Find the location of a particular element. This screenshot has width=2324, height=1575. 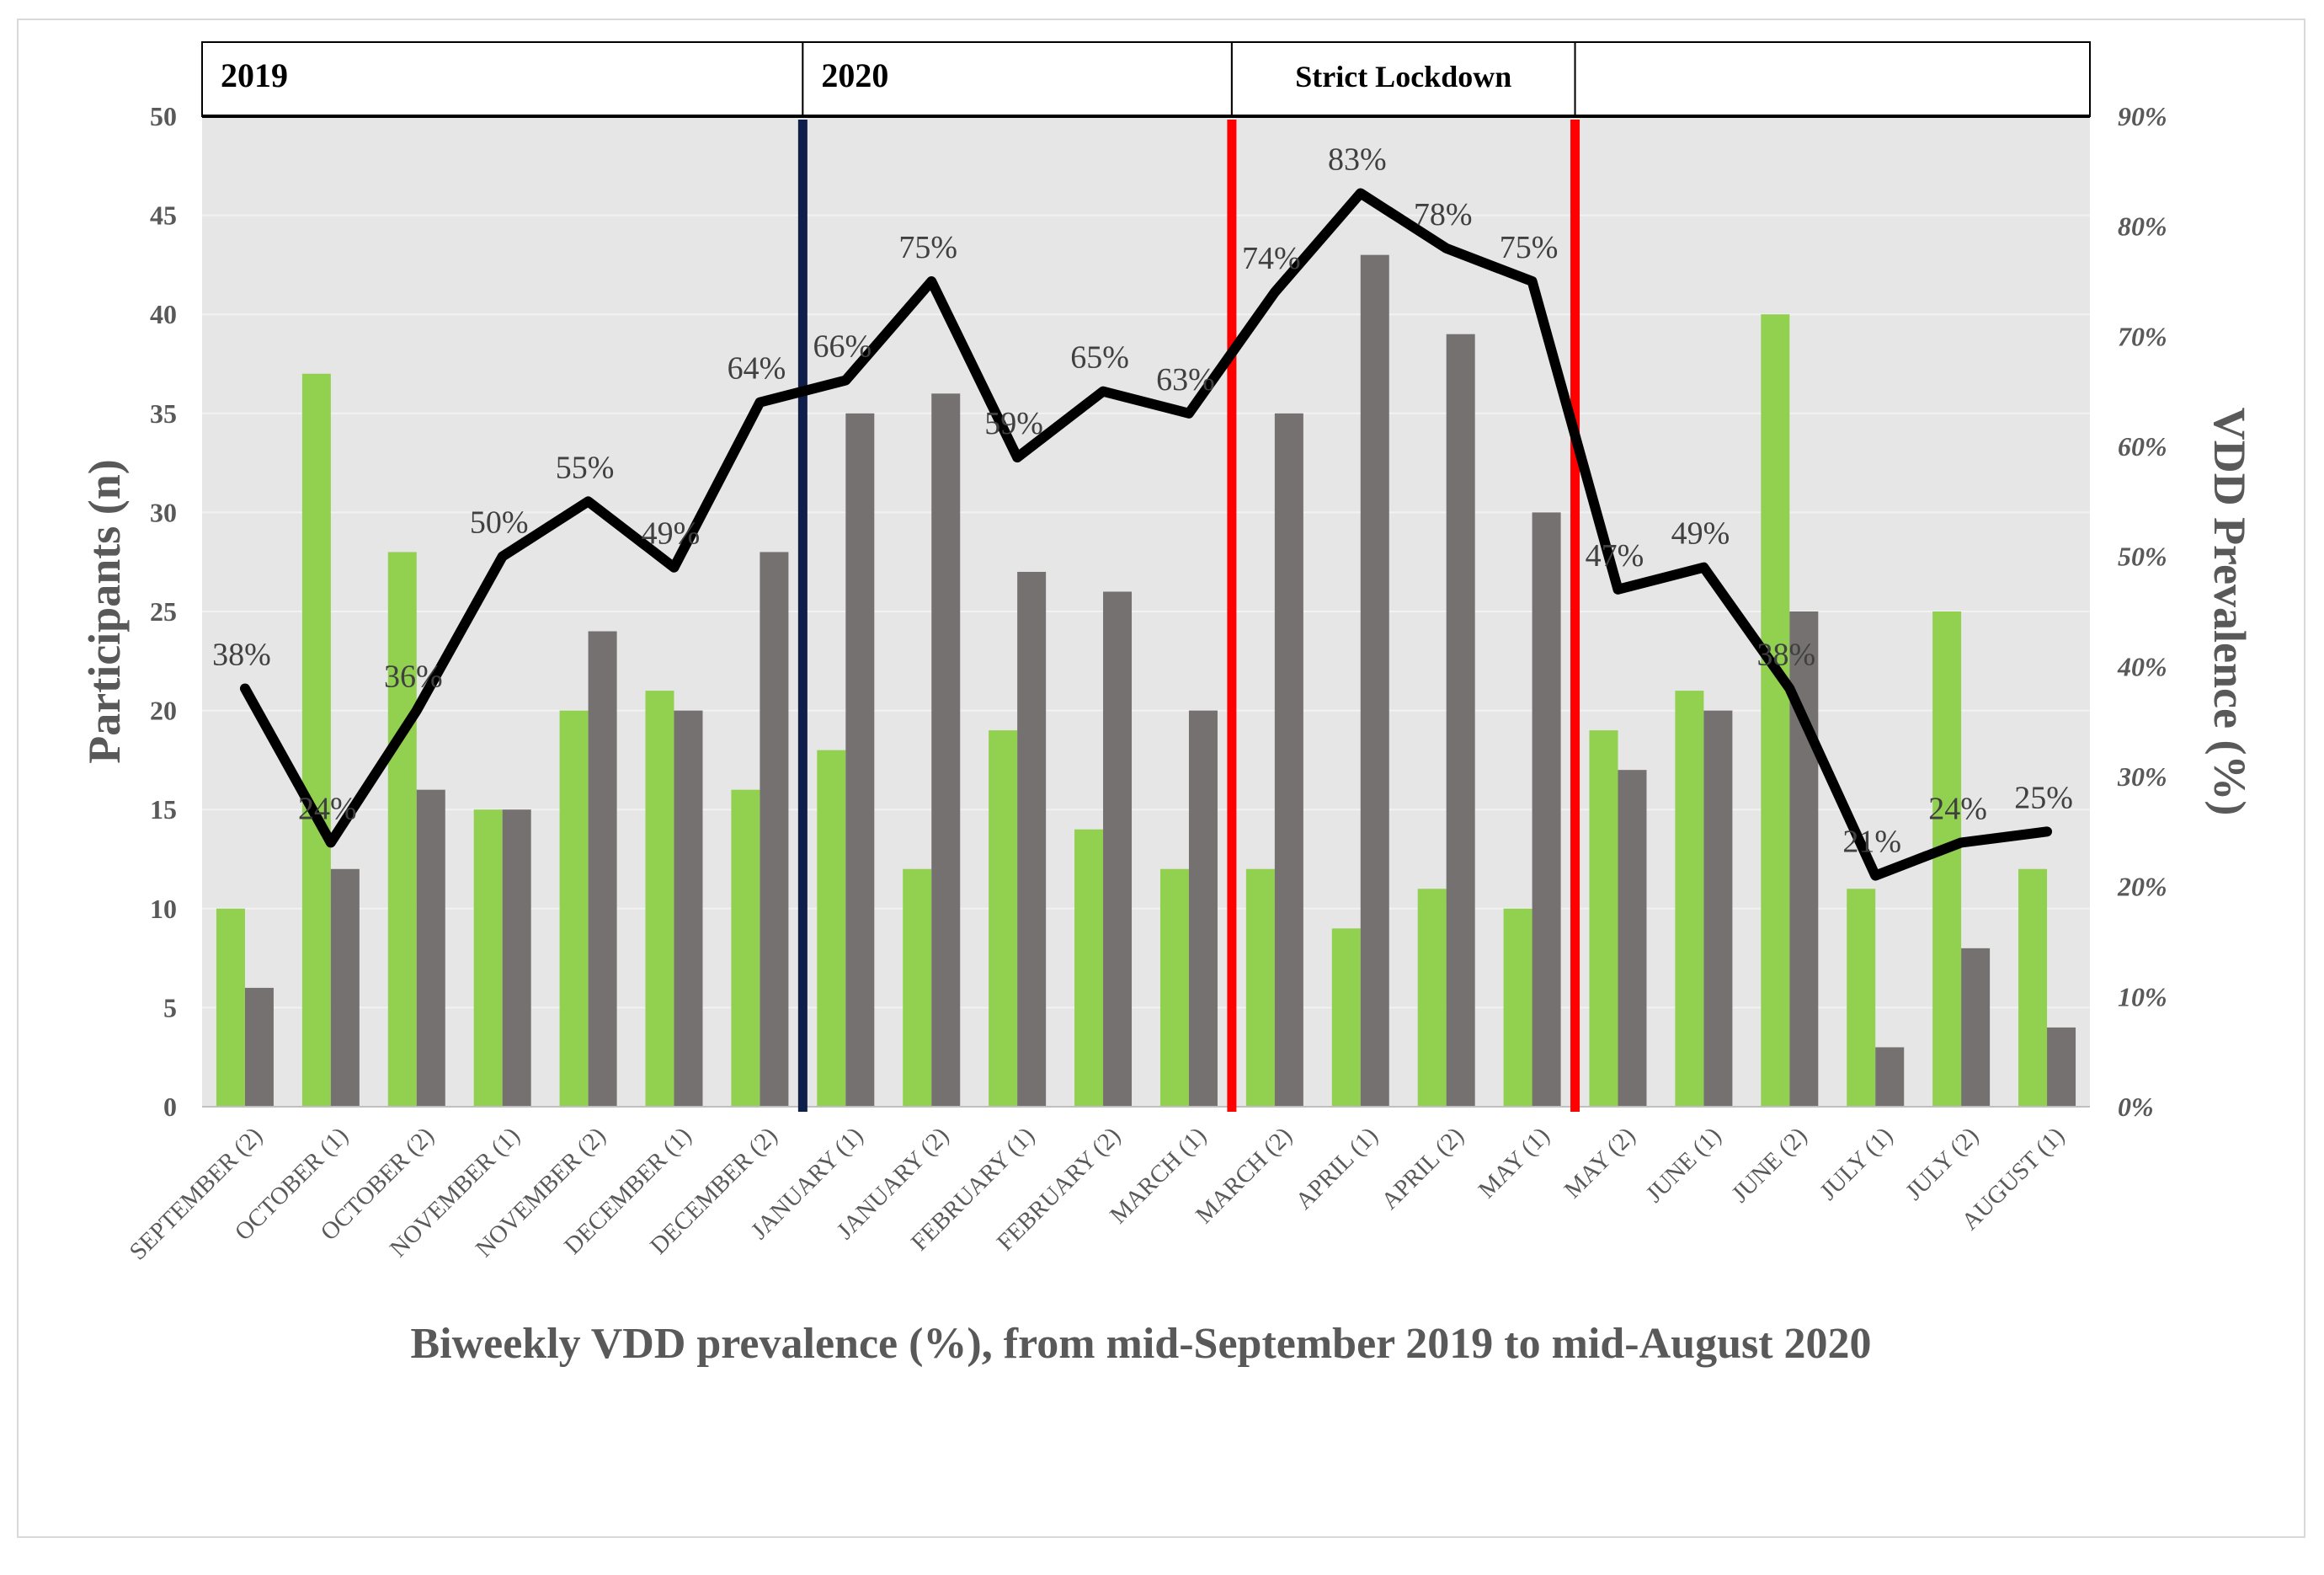

y-tick-label: 35 is located at coordinates (163, 413).